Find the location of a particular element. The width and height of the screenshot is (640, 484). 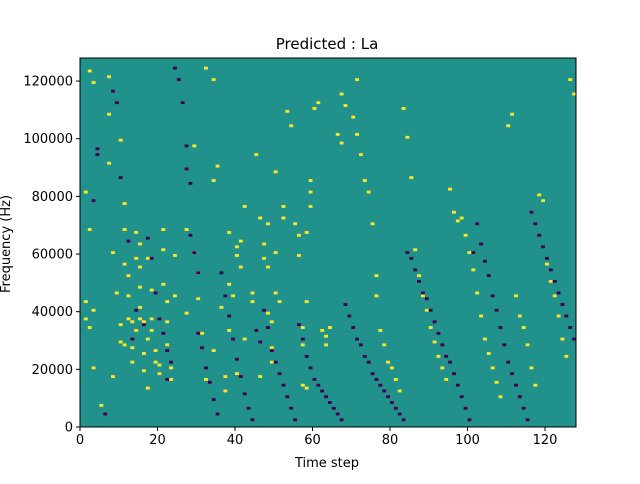

y-axis-label: Frequency (Hz) is located at coordinates (7, 244).